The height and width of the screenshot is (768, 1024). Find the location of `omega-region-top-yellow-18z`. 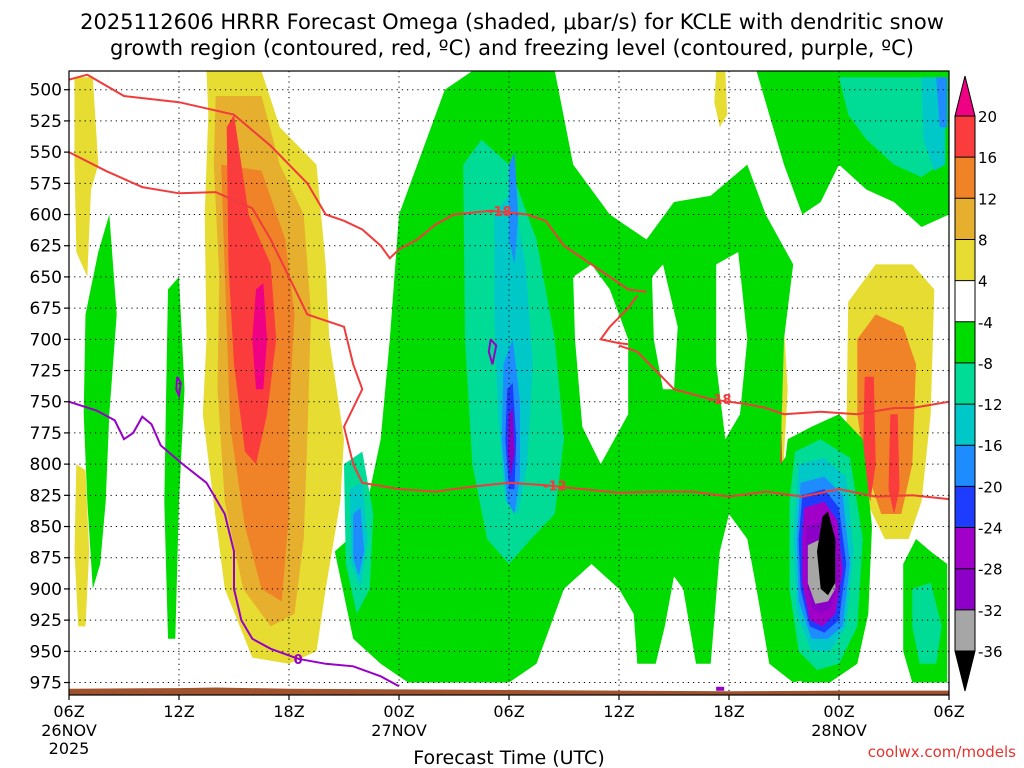

omega-region-top-yellow-18z is located at coordinates (721, 99).